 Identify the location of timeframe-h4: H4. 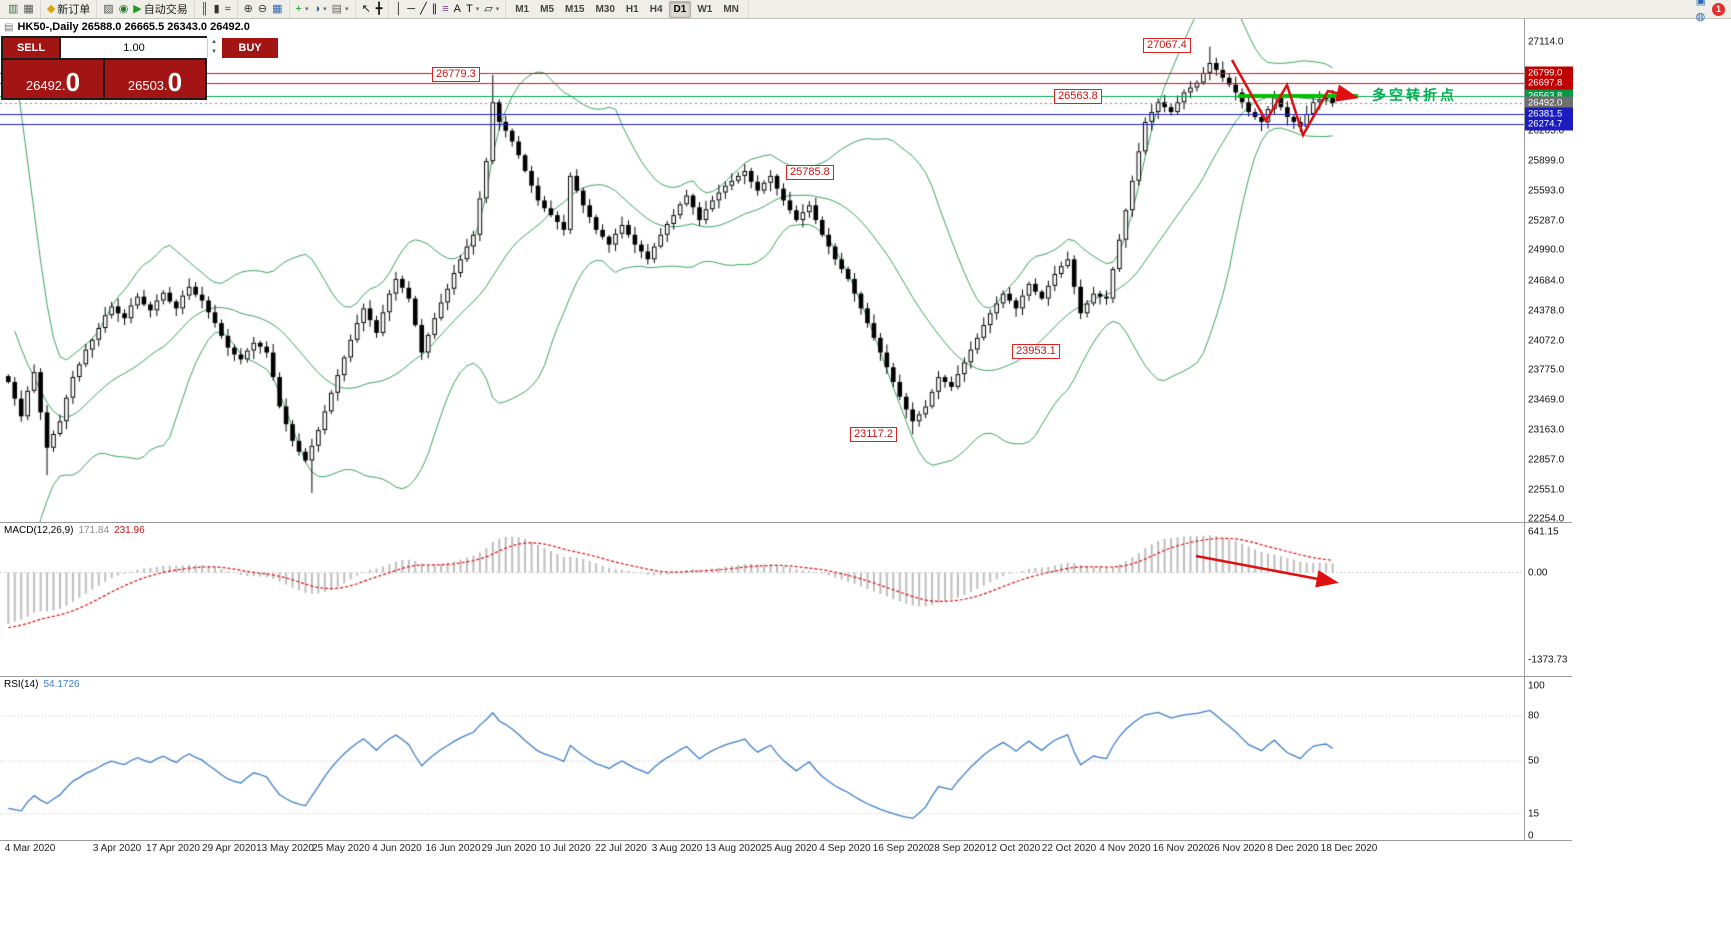
(656, 9).